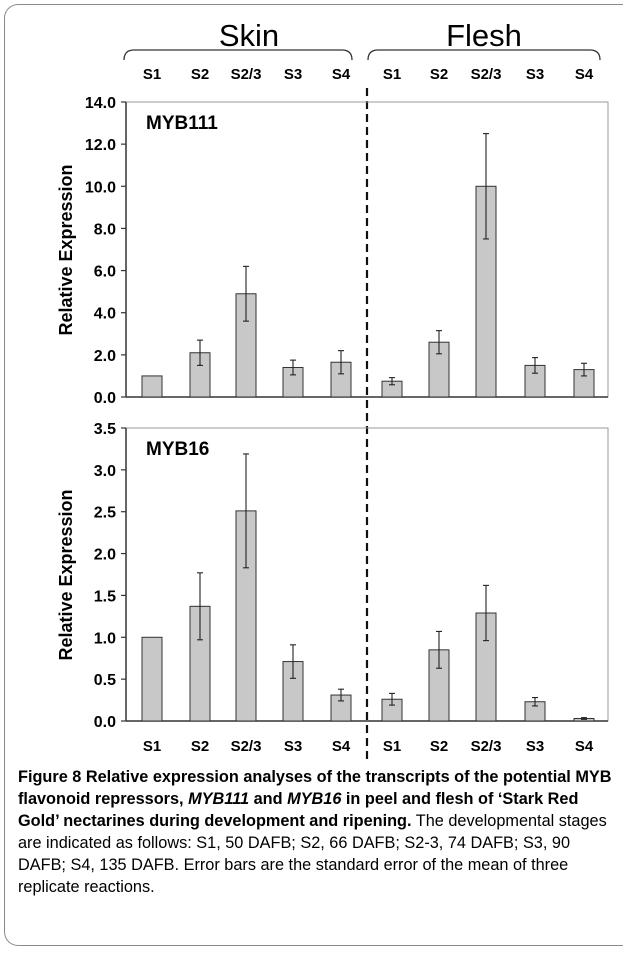 Image resolution: width=625 pixels, height=953 pixels. Describe the element at coordinates (535, 746) in the screenshot. I see `bottom-category-label-flesh-s3: S3` at that location.